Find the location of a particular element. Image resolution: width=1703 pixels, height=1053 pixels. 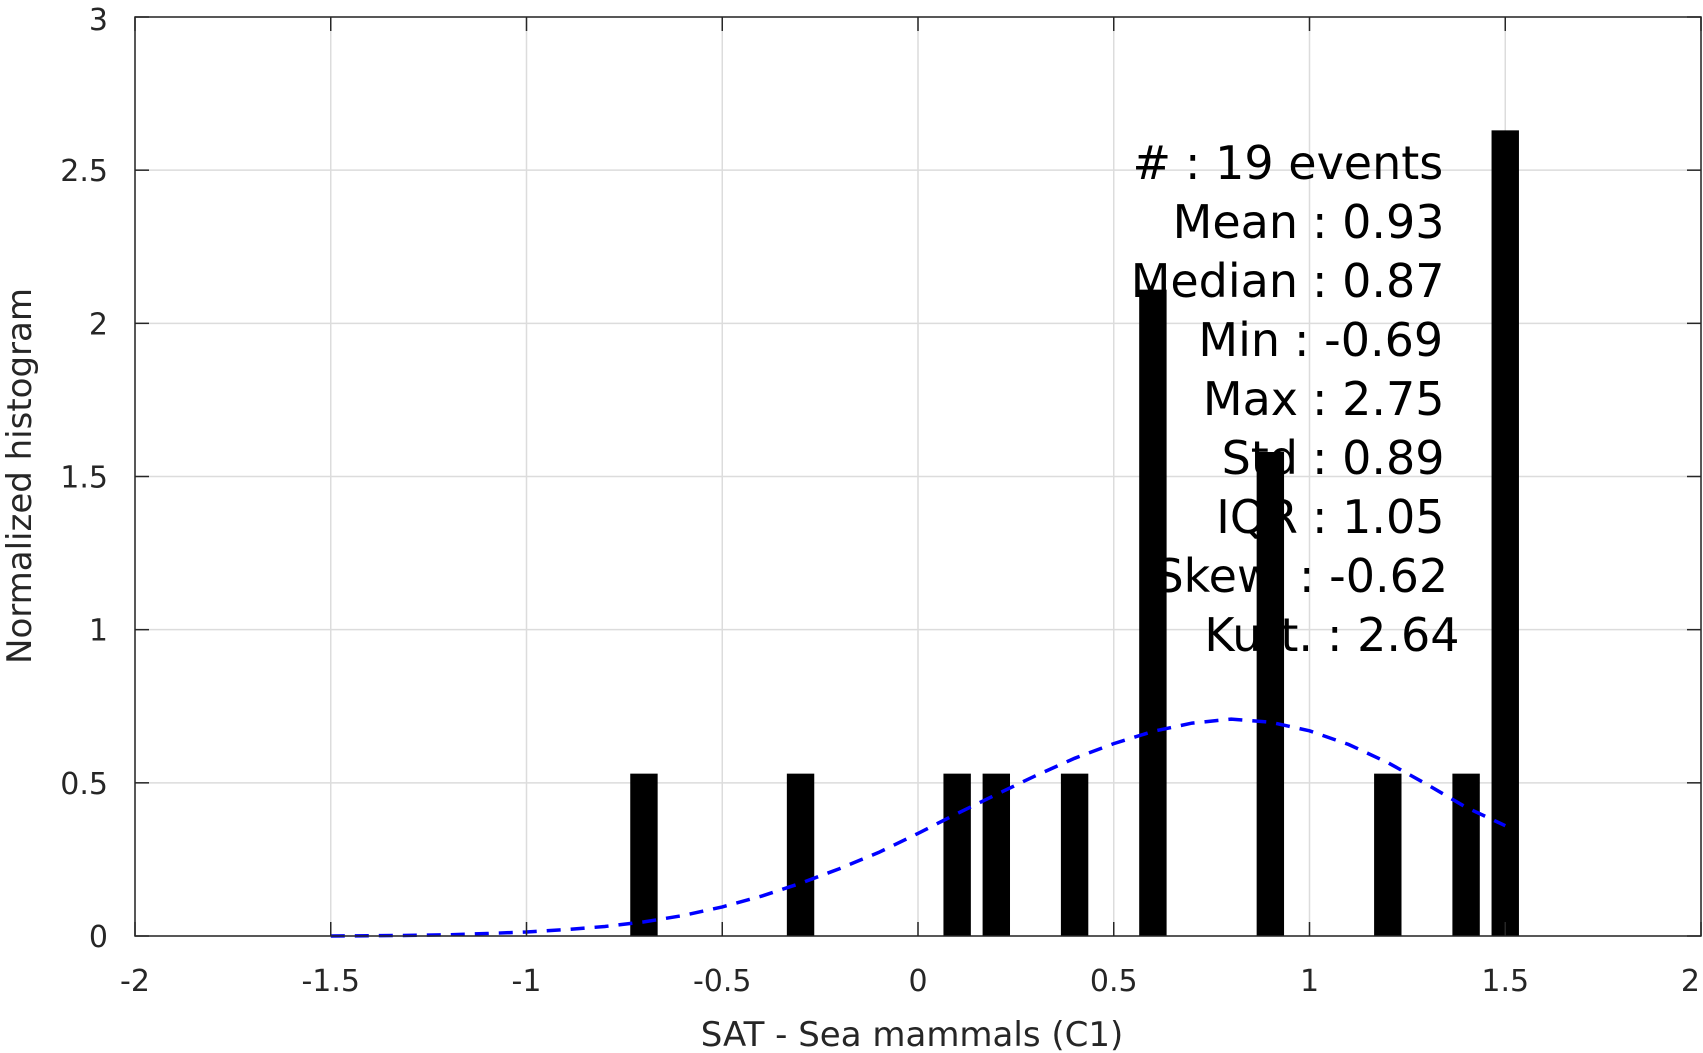

stat-line-6: Std : 0.89 is located at coordinates (1333, 458).